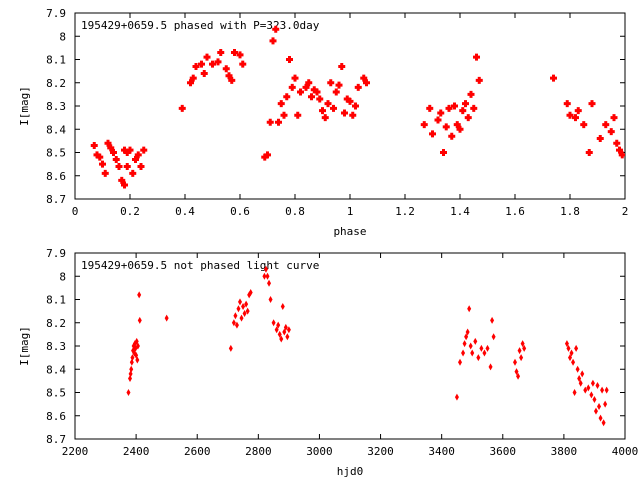 This screenshot has width=640, height=484. I want to click on x-tick-label: 1.2, so click(405, 211).